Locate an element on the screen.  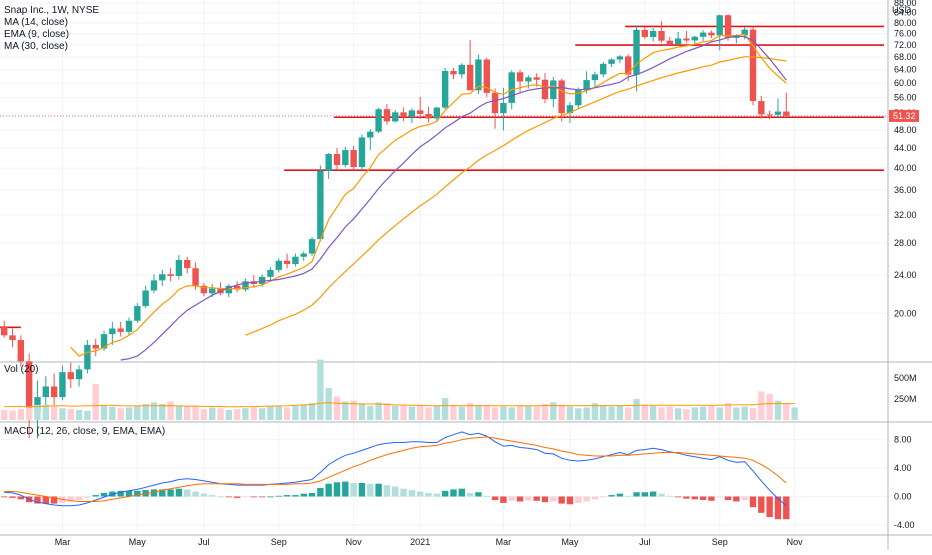
macd-pane is located at coordinates (395, 475).